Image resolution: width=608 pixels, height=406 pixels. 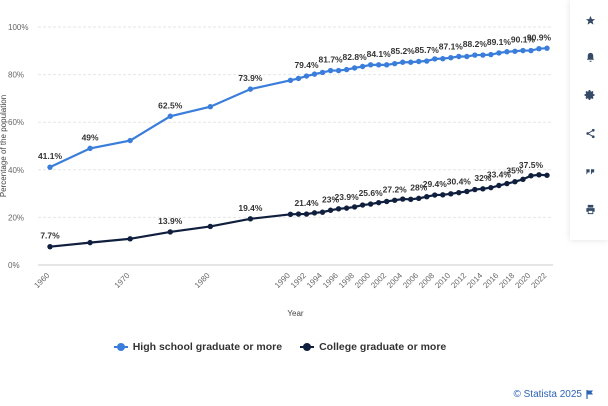 What do you see at coordinates (202, 280) in the screenshot?
I see `x-tick-label: 1980` at bounding box center [202, 280].